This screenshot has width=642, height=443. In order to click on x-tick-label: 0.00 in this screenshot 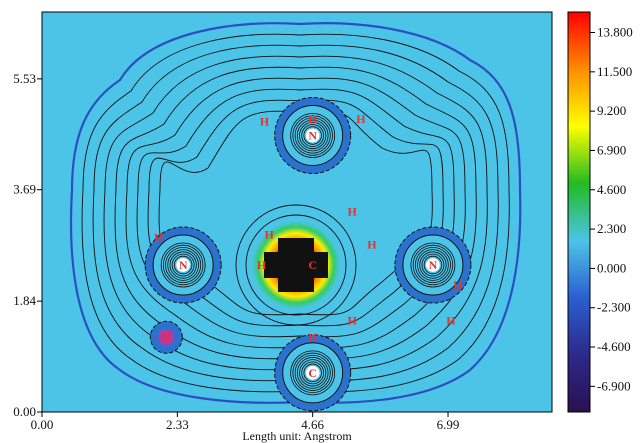, I will do `click(42, 424)`.